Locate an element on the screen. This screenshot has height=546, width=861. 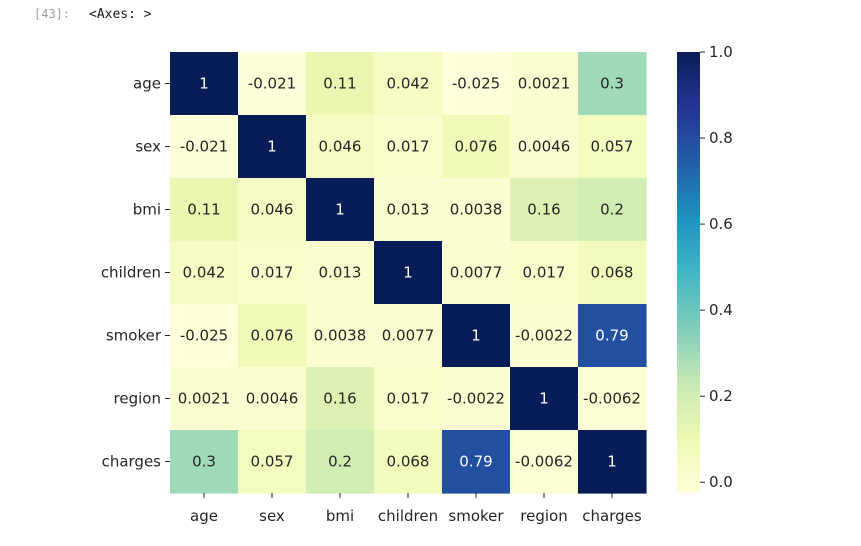
y-tick-label: children is located at coordinates (131, 273).